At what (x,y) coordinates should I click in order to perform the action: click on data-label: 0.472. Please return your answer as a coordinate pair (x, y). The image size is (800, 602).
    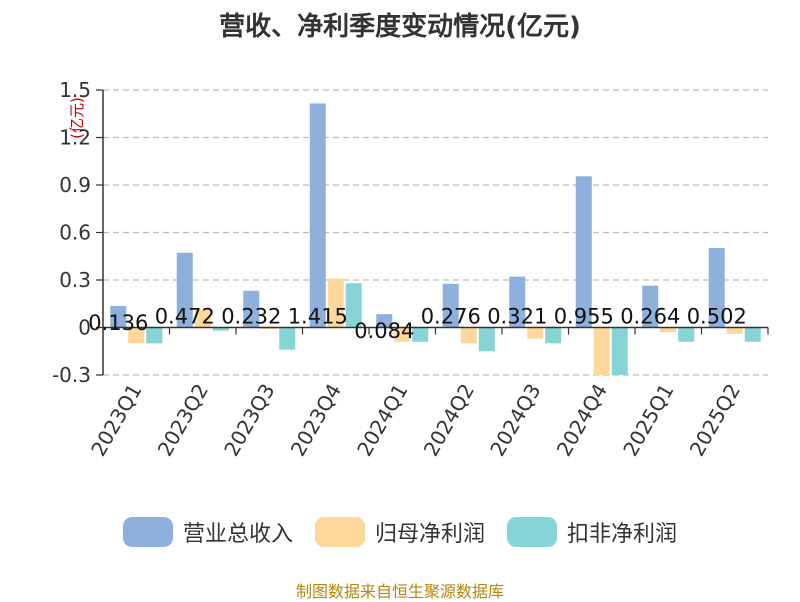
    Looking at the image, I should click on (185, 317).